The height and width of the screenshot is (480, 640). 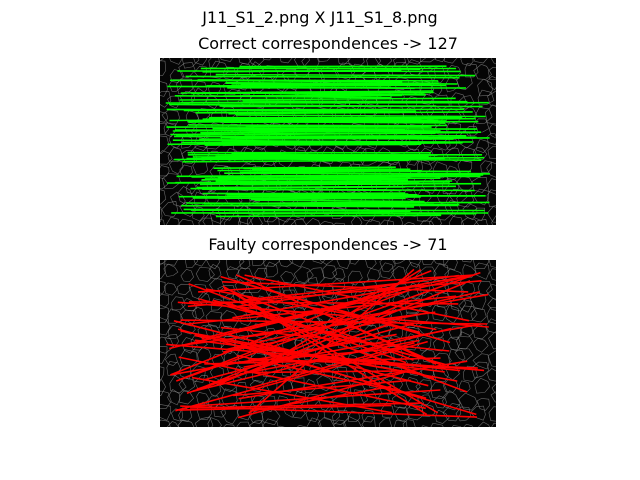 I want to click on correct-panel-title: Correct correspondences -> 127, so click(x=328, y=43).